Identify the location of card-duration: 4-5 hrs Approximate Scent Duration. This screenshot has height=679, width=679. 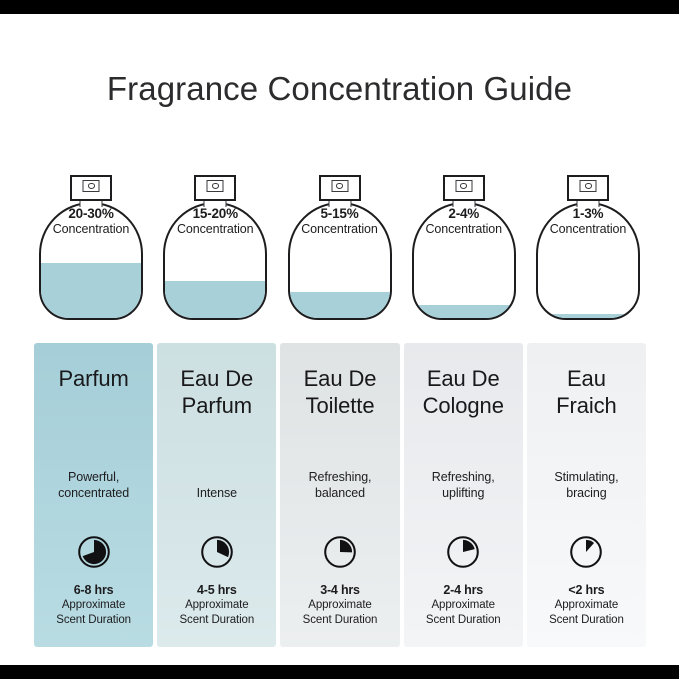
(216, 605).